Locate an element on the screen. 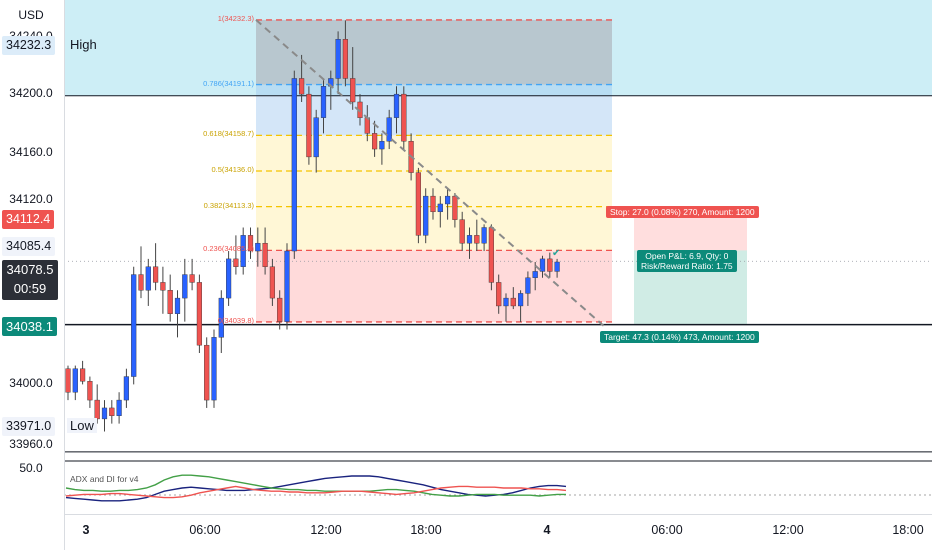  fib-level-label: 0.786(34191.1) is located at coordinates (228, 83).